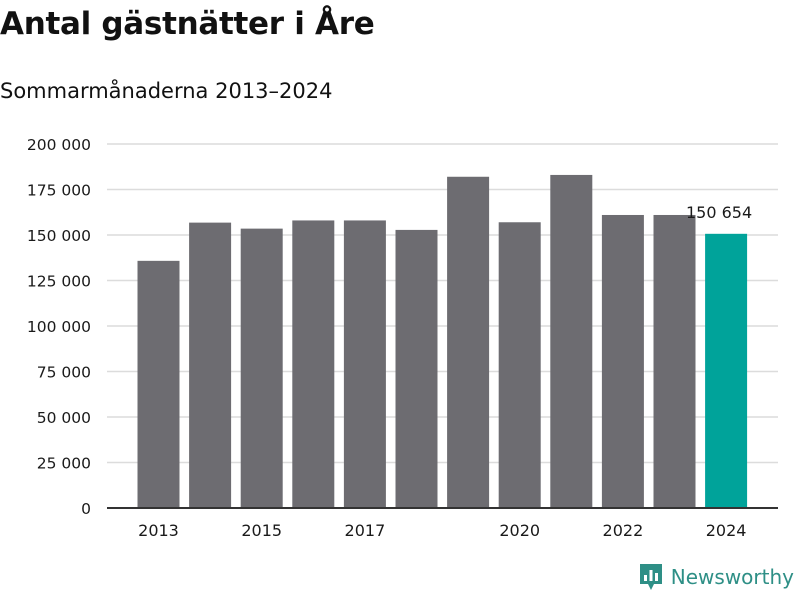 Image resolution: width=800 pixels, height=600 pixels. What do you see at coordinates (64, 373) in the screenshot?
I see `y-tick-label: 75 000` at bounding box center [64, 373].